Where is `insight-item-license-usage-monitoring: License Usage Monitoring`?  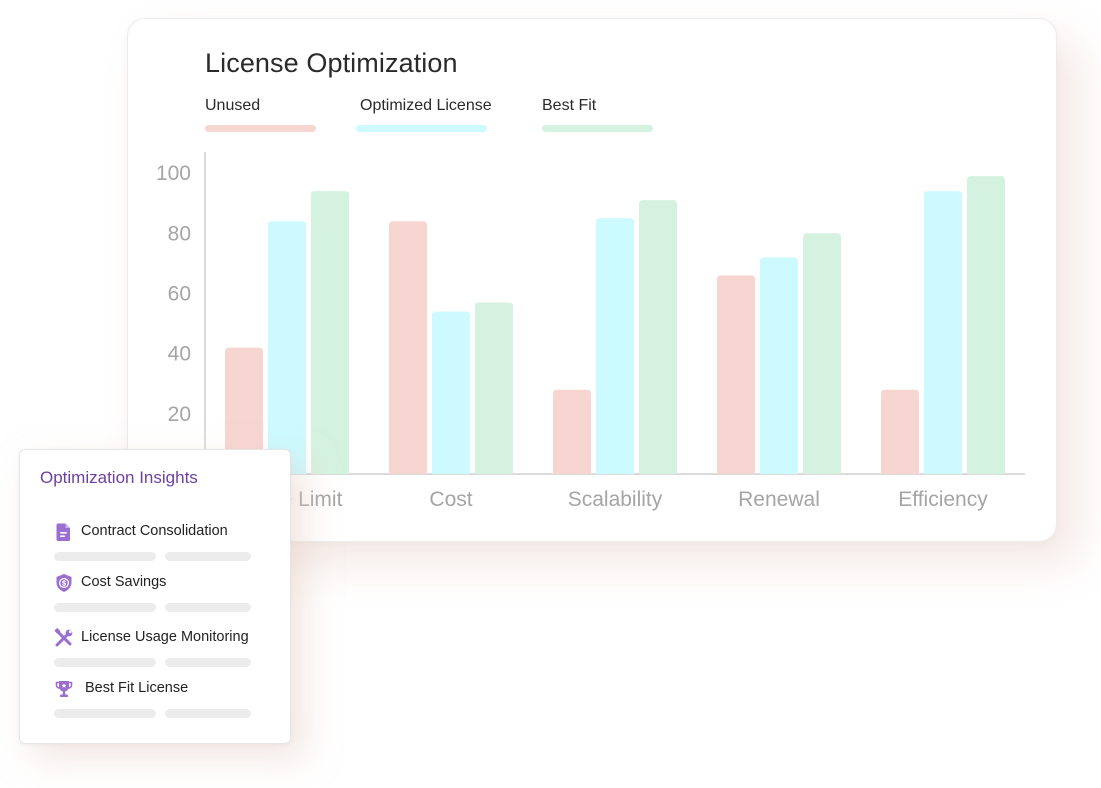
insight-item-license-usage-monitoring: License Usage Monitoring is located at coordinates (164, 648).